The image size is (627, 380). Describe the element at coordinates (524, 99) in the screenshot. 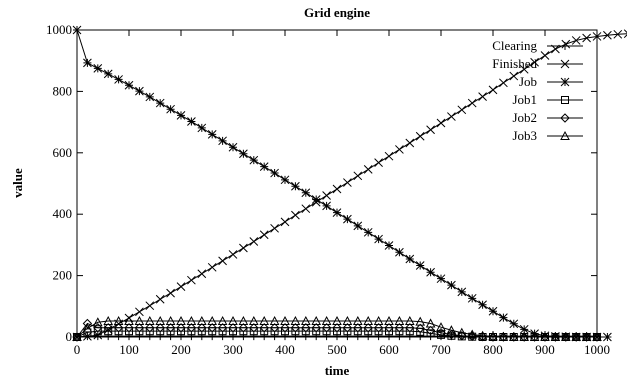

I see `legend-label: Job1` at that location.